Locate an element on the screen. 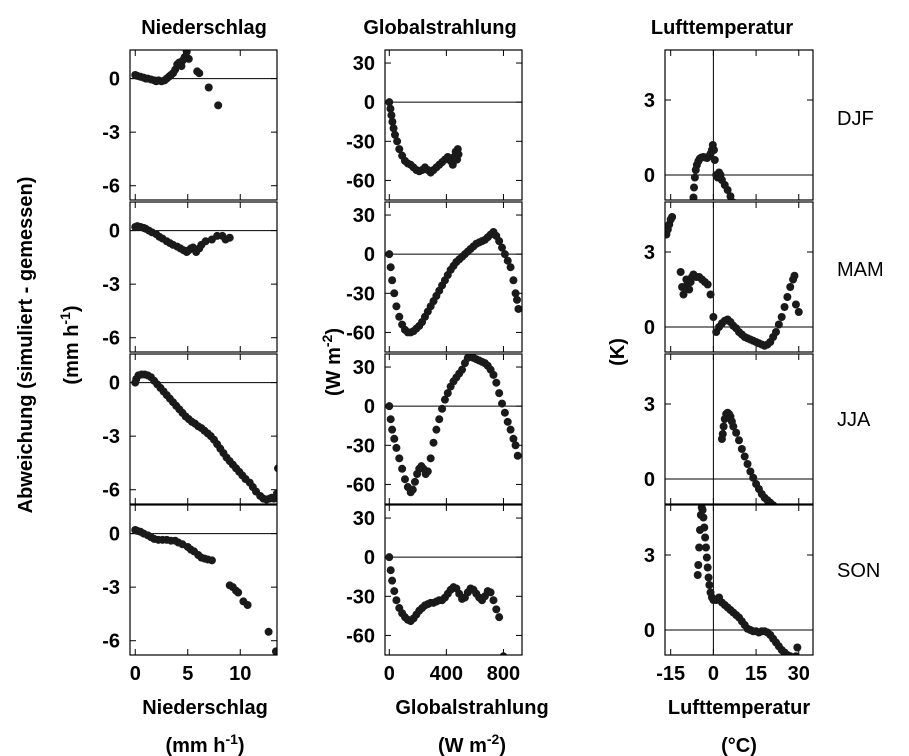 The image size is (909, 756). points-temp-jja is located at coordinates (766, 471).